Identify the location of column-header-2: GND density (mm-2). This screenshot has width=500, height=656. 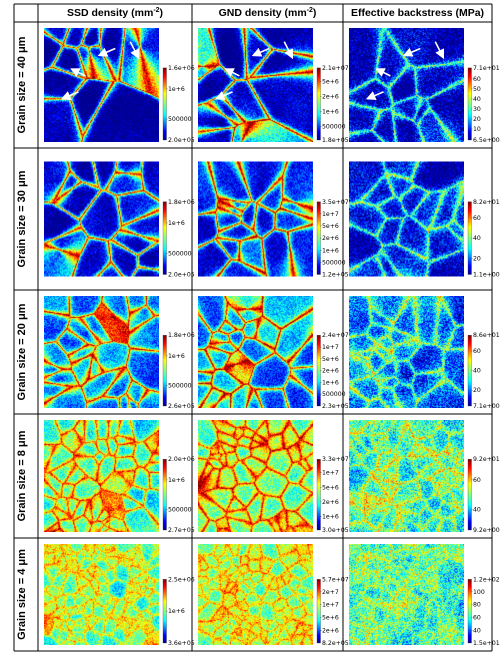
(268, 13).